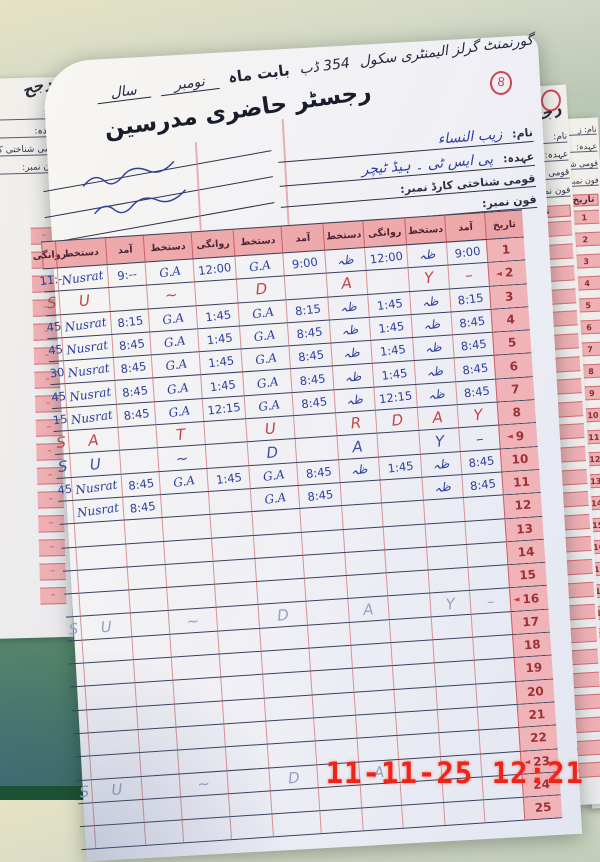 The height and width of the screenshot is (862, 600). I want to click on year-label: سال, so click(123, 92).